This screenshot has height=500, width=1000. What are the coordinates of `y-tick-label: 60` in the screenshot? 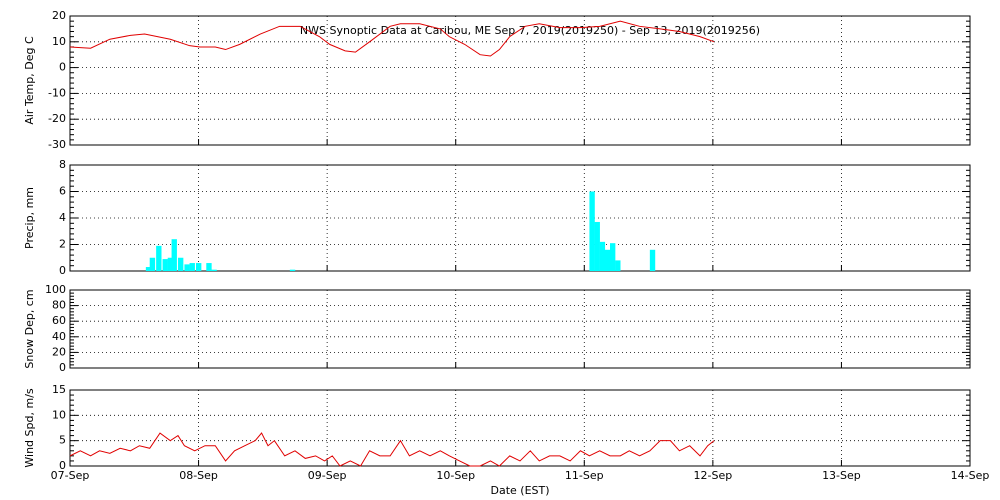 It's located at (59, 320).